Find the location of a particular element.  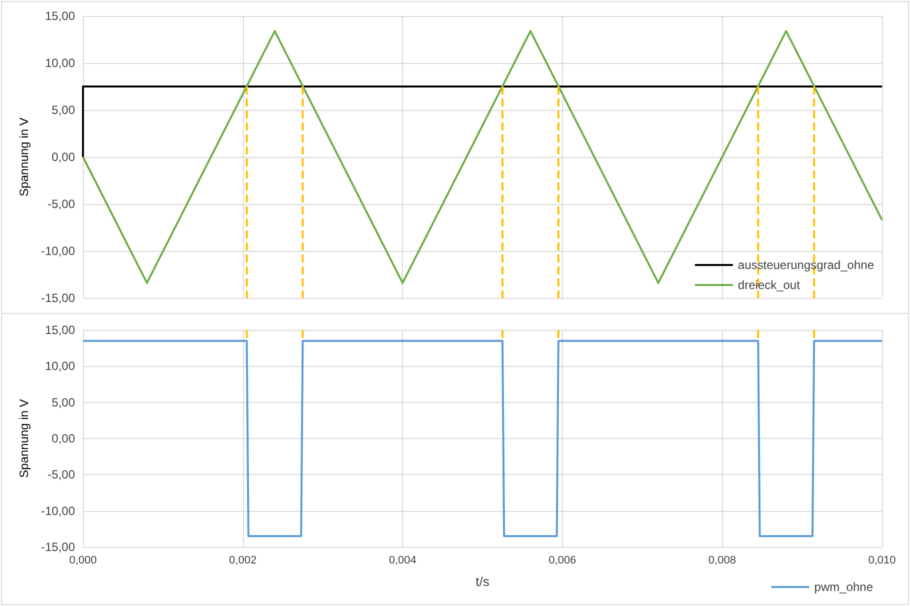

legend-label: dreieck_out is located at coordinates (769, 285).